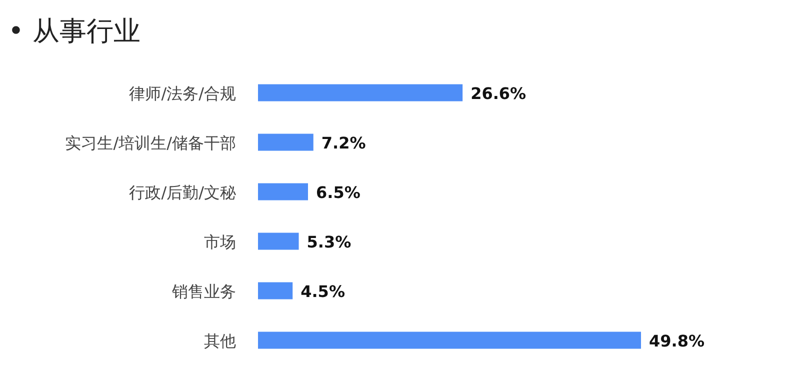 Image resolution: width=807 pixels, height=368 pixels. Describe the element at coordinates (322, 291) in the screenshot. I see `data-label: 4.5%` at that location.